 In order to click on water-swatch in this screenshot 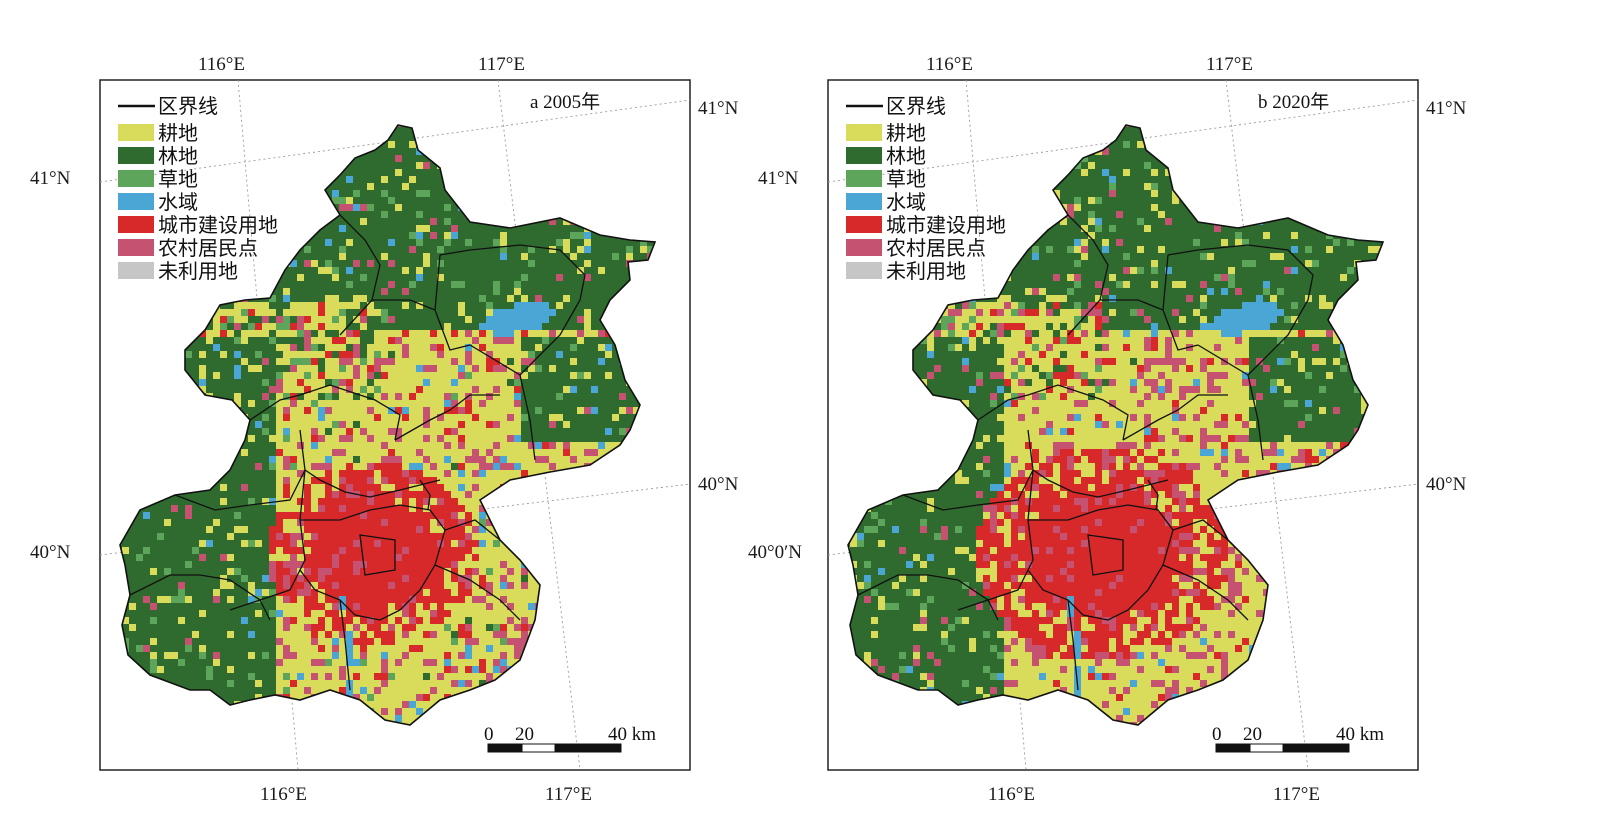, I will do `click(136, 201)`.